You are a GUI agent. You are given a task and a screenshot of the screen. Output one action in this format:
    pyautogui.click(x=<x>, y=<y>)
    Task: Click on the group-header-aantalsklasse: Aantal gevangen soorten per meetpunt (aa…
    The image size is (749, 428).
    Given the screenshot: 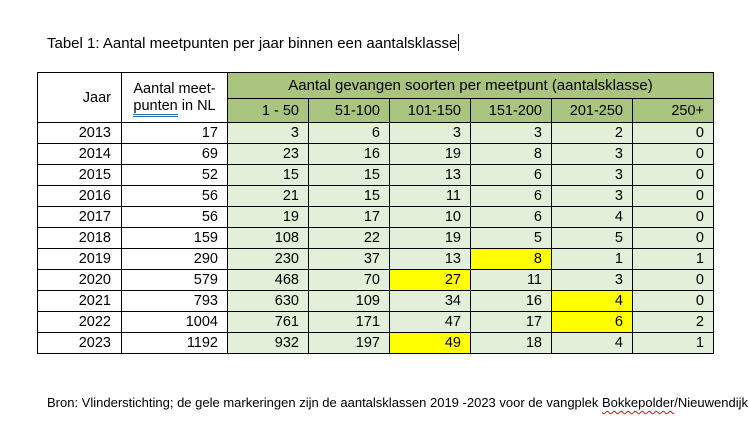 What is the action you would take?
    pyautogui.click(x=470, y=85)
    